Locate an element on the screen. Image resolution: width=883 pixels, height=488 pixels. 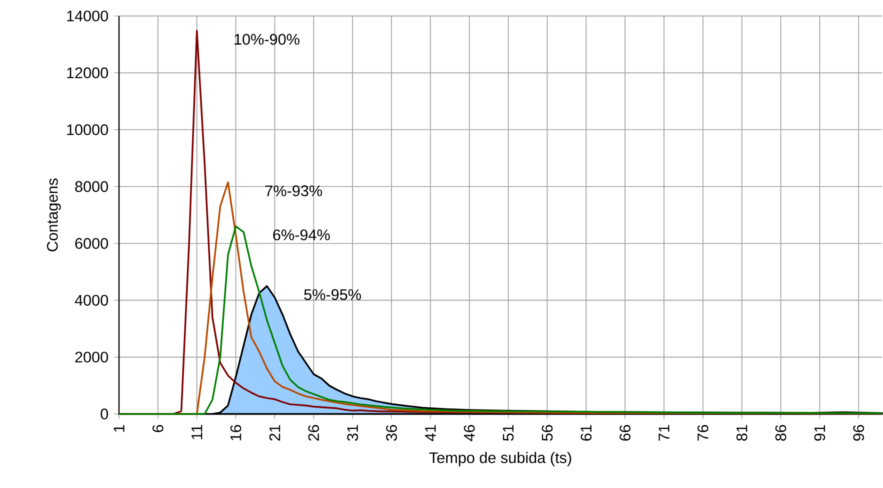
x-tick-label: 36 is located at coordinates (391, 433).